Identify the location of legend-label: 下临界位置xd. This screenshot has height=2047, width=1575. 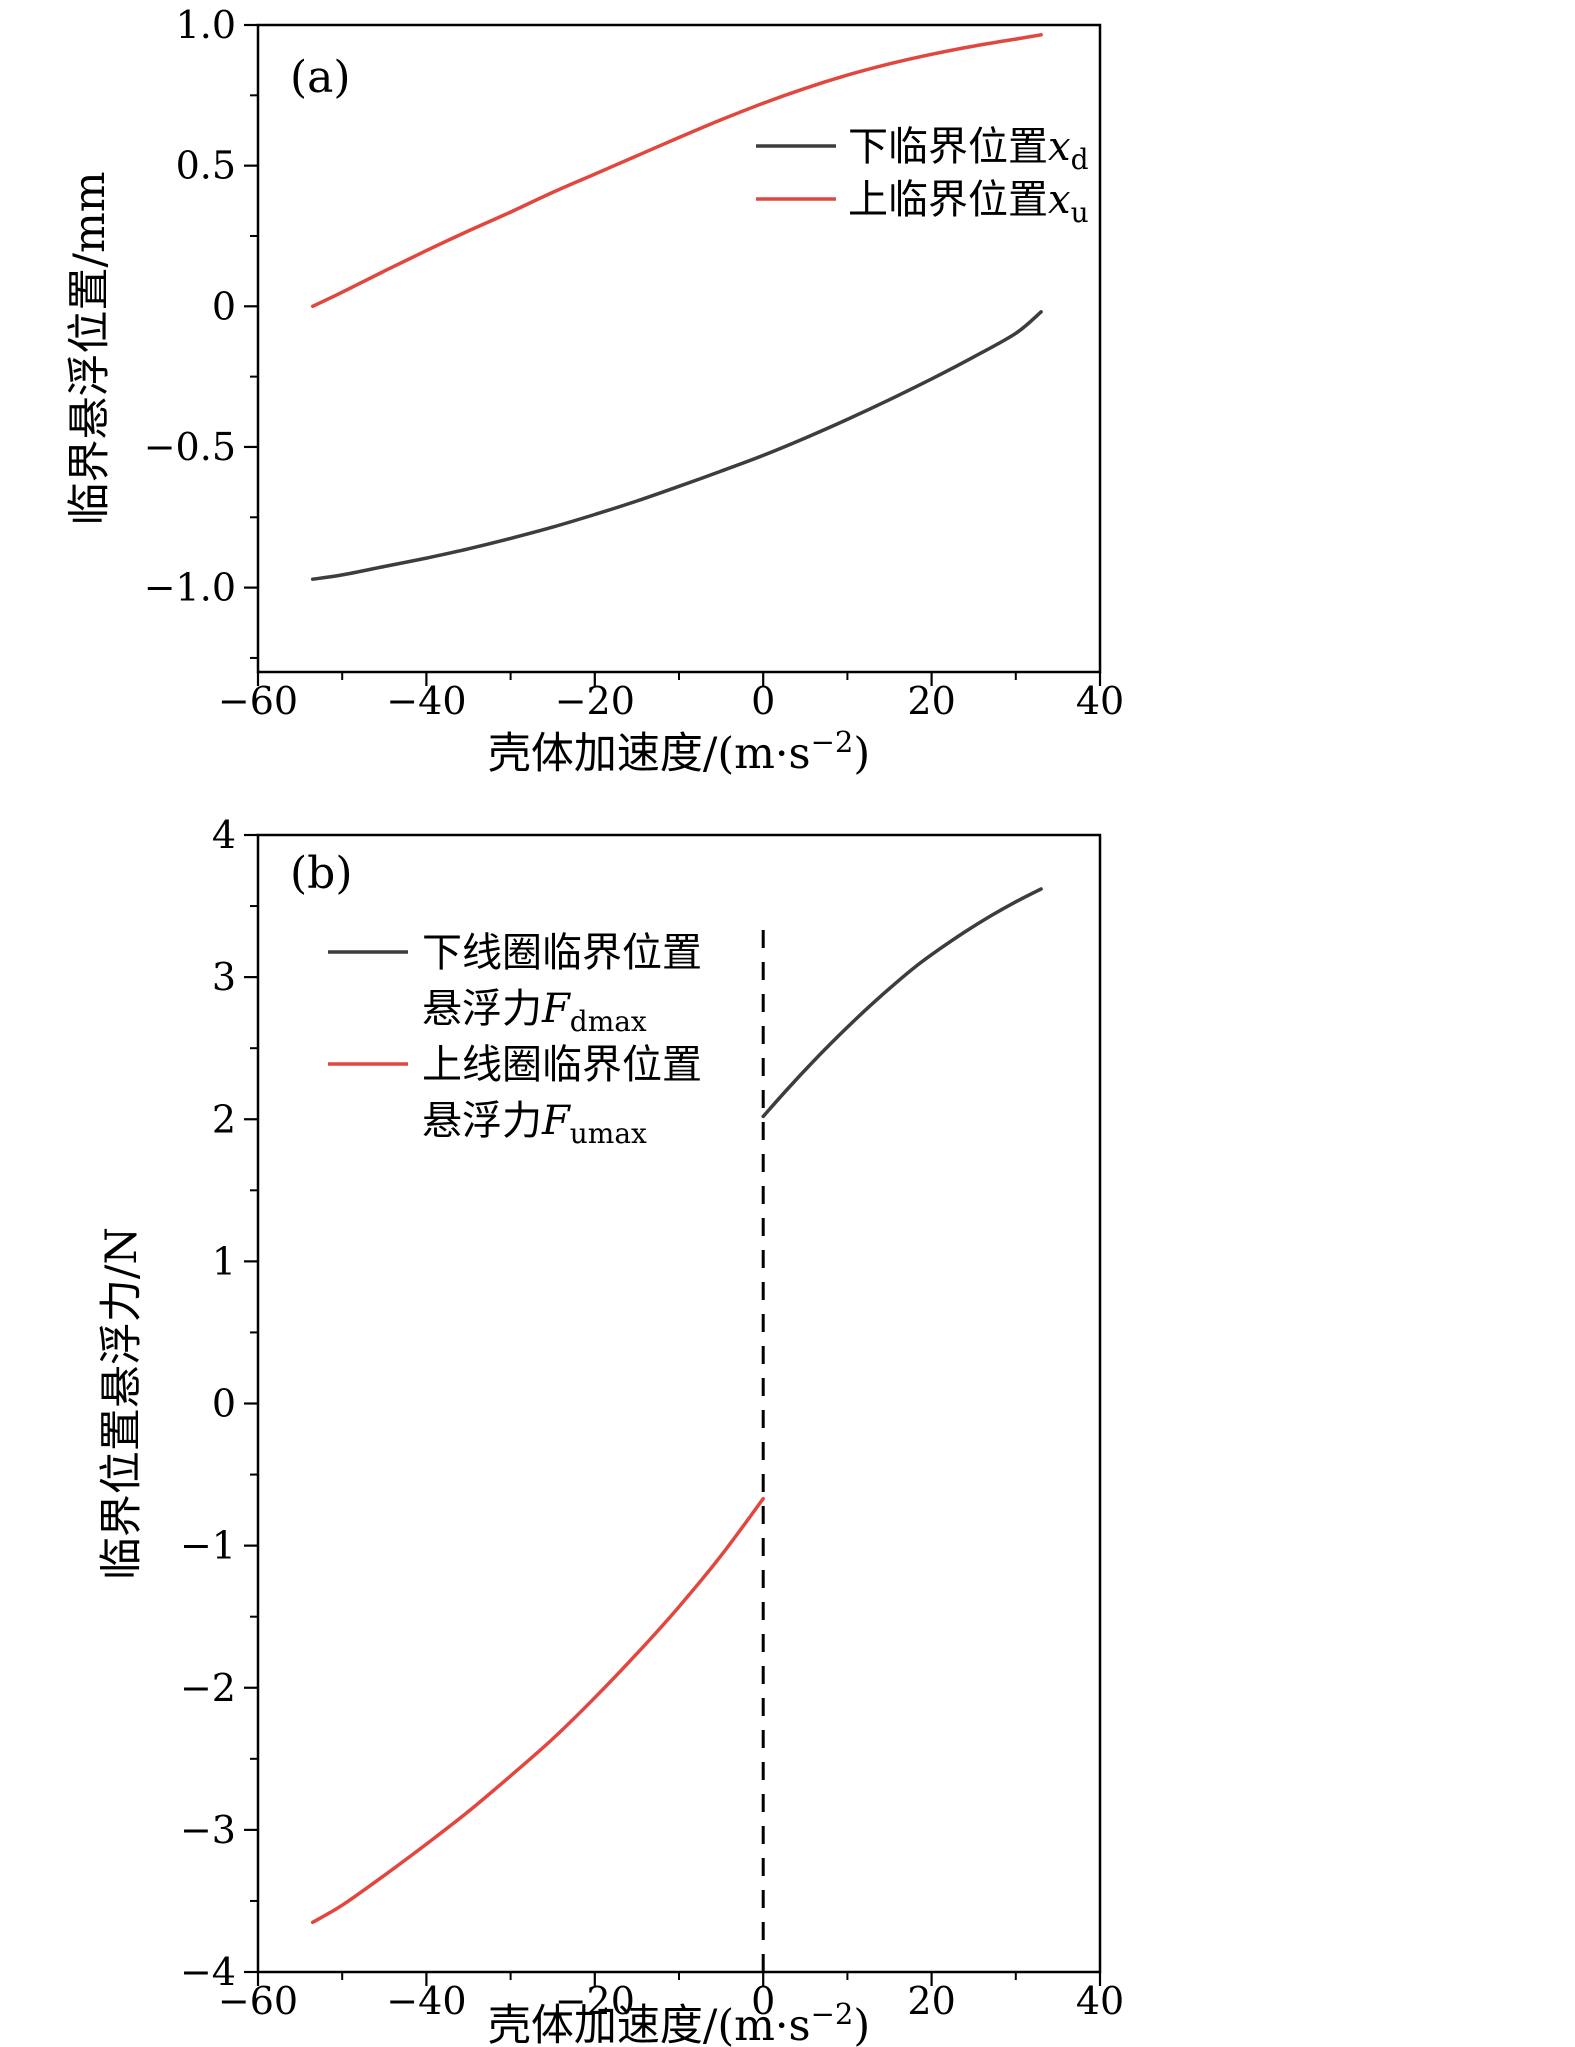
(968, 150).